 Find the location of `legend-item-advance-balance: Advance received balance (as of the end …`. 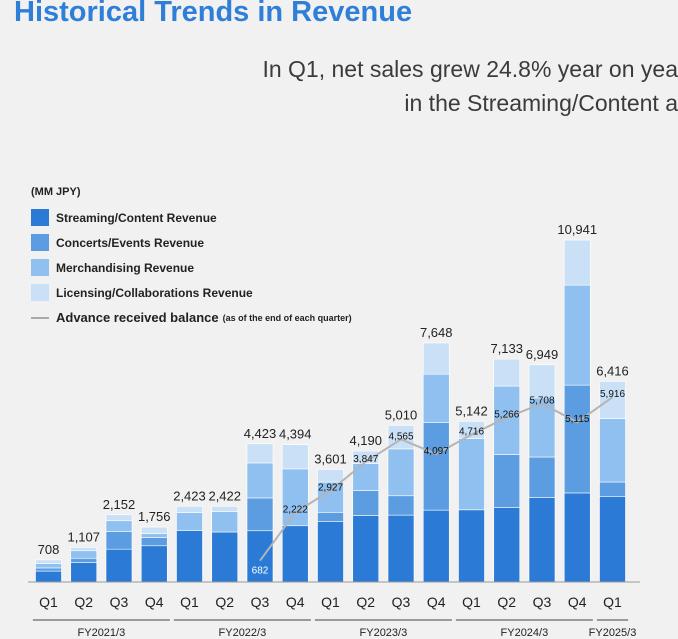

legend-item-advance-balance: Advance received balance (as of the end … is located at coordinates (191, 317).